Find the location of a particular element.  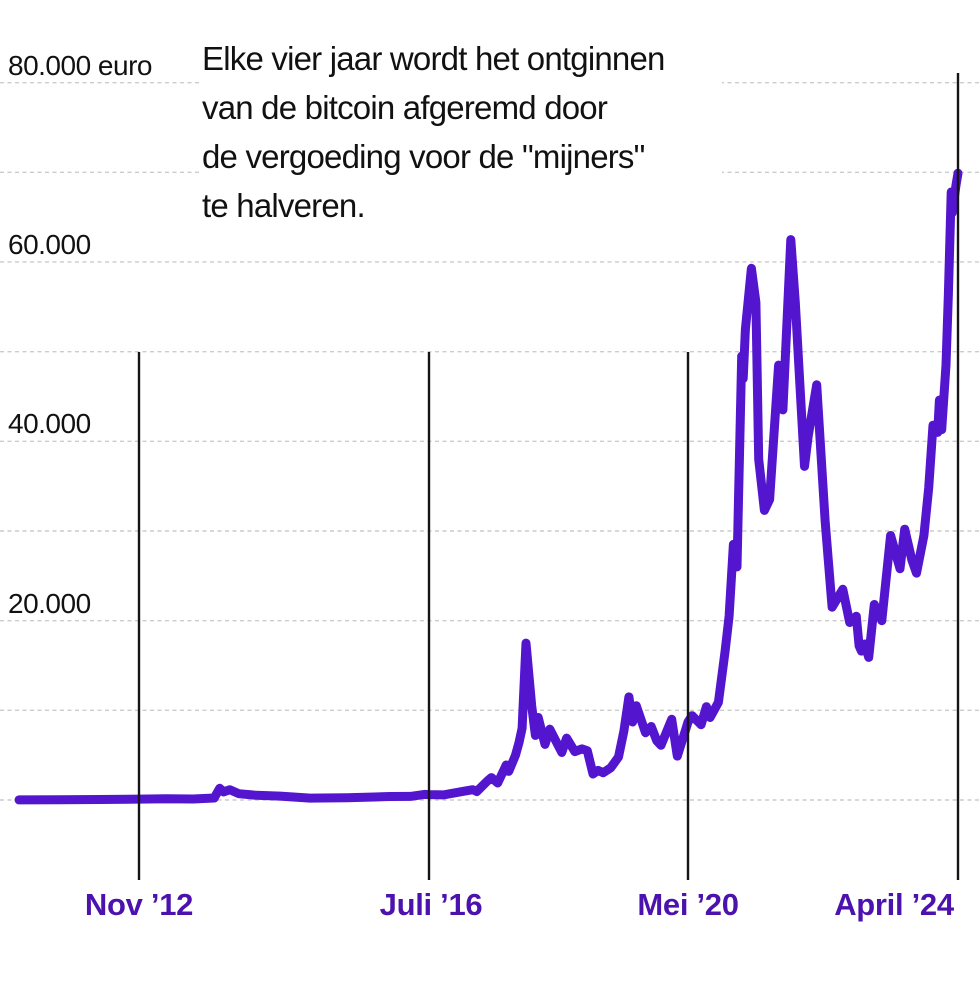

x-axis-label-juli-16: Juli ’16 is located at coordinates (431, 904).